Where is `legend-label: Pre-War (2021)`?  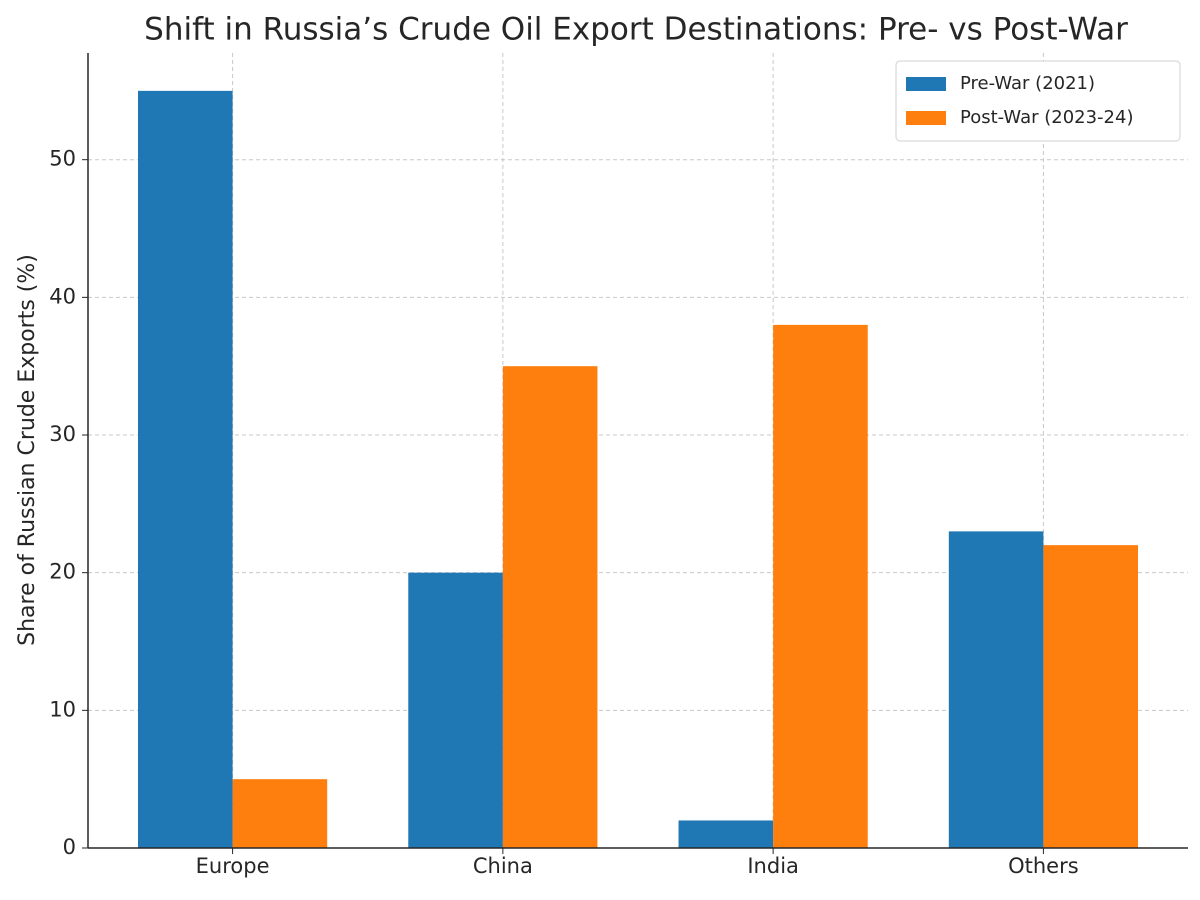
legend-label: Pre-War (2021) is located at coordinates (1027, 83).